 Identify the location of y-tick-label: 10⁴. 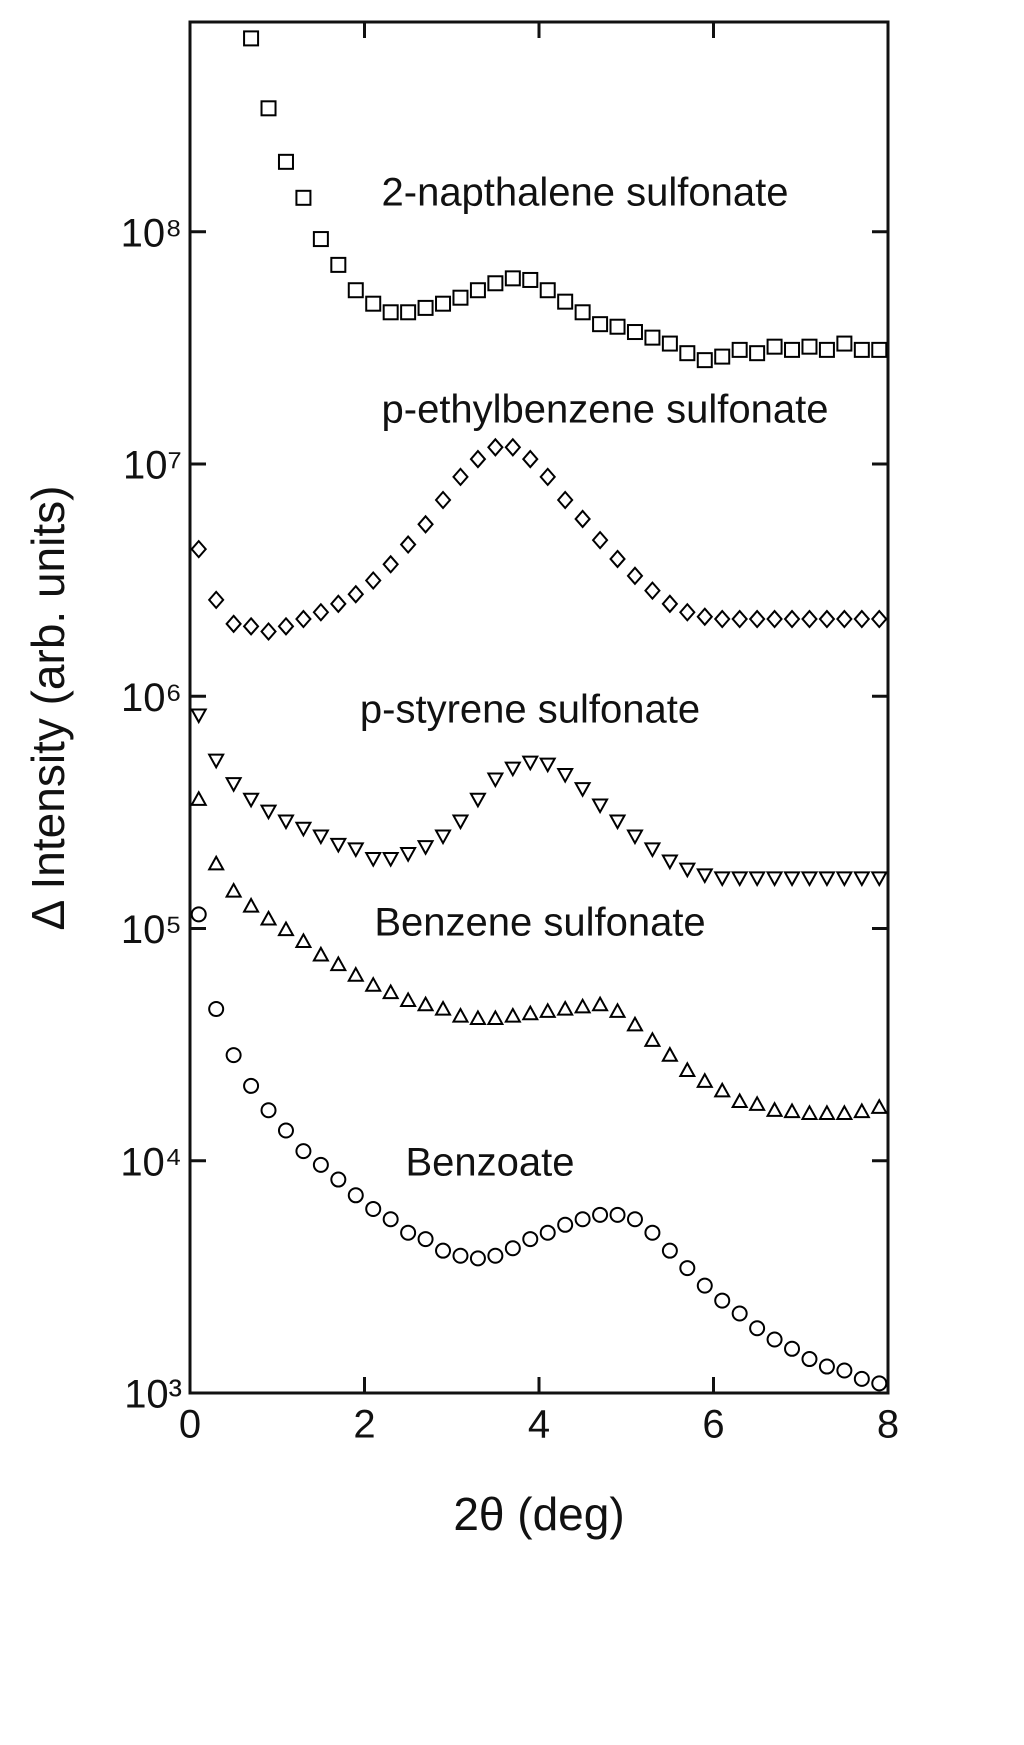
(151, 1162).